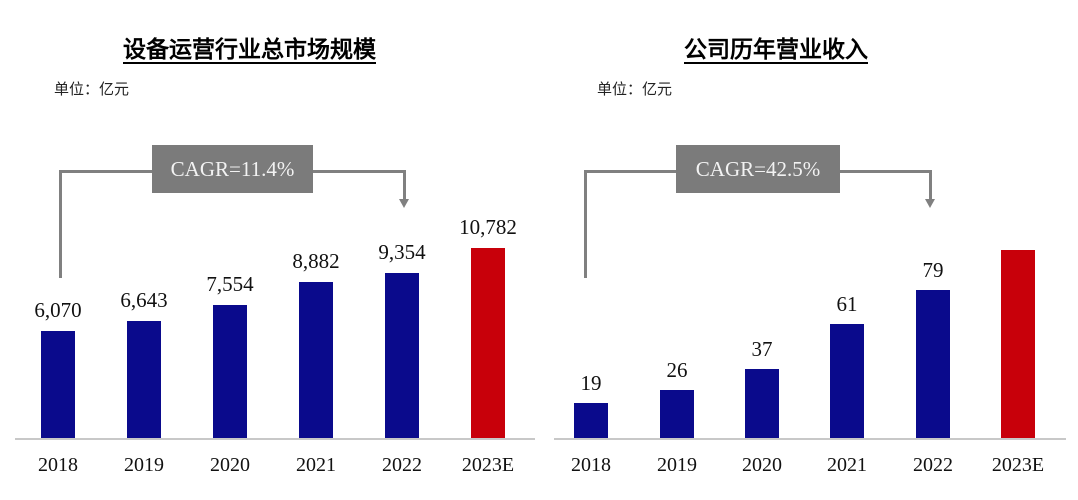  What do you see at coordinates (249, 50) in the screenshot?
I see `chart-title: 设备运营行业总市场规模` at bounding box center [249, 50].